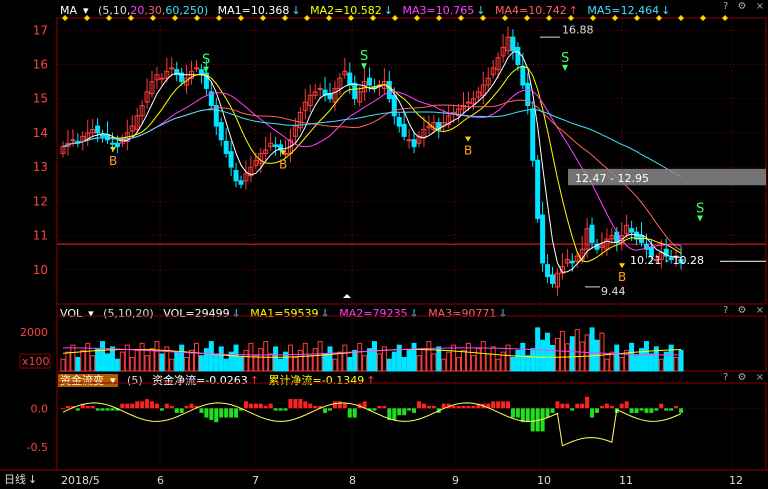 Image resolution: width=768 pixels, height=489 pixels. What do you see at coordinates (74, 10) in the screenshot?
I see `ma-indicator-select: MA ▾` at bounding box center [74, 10].